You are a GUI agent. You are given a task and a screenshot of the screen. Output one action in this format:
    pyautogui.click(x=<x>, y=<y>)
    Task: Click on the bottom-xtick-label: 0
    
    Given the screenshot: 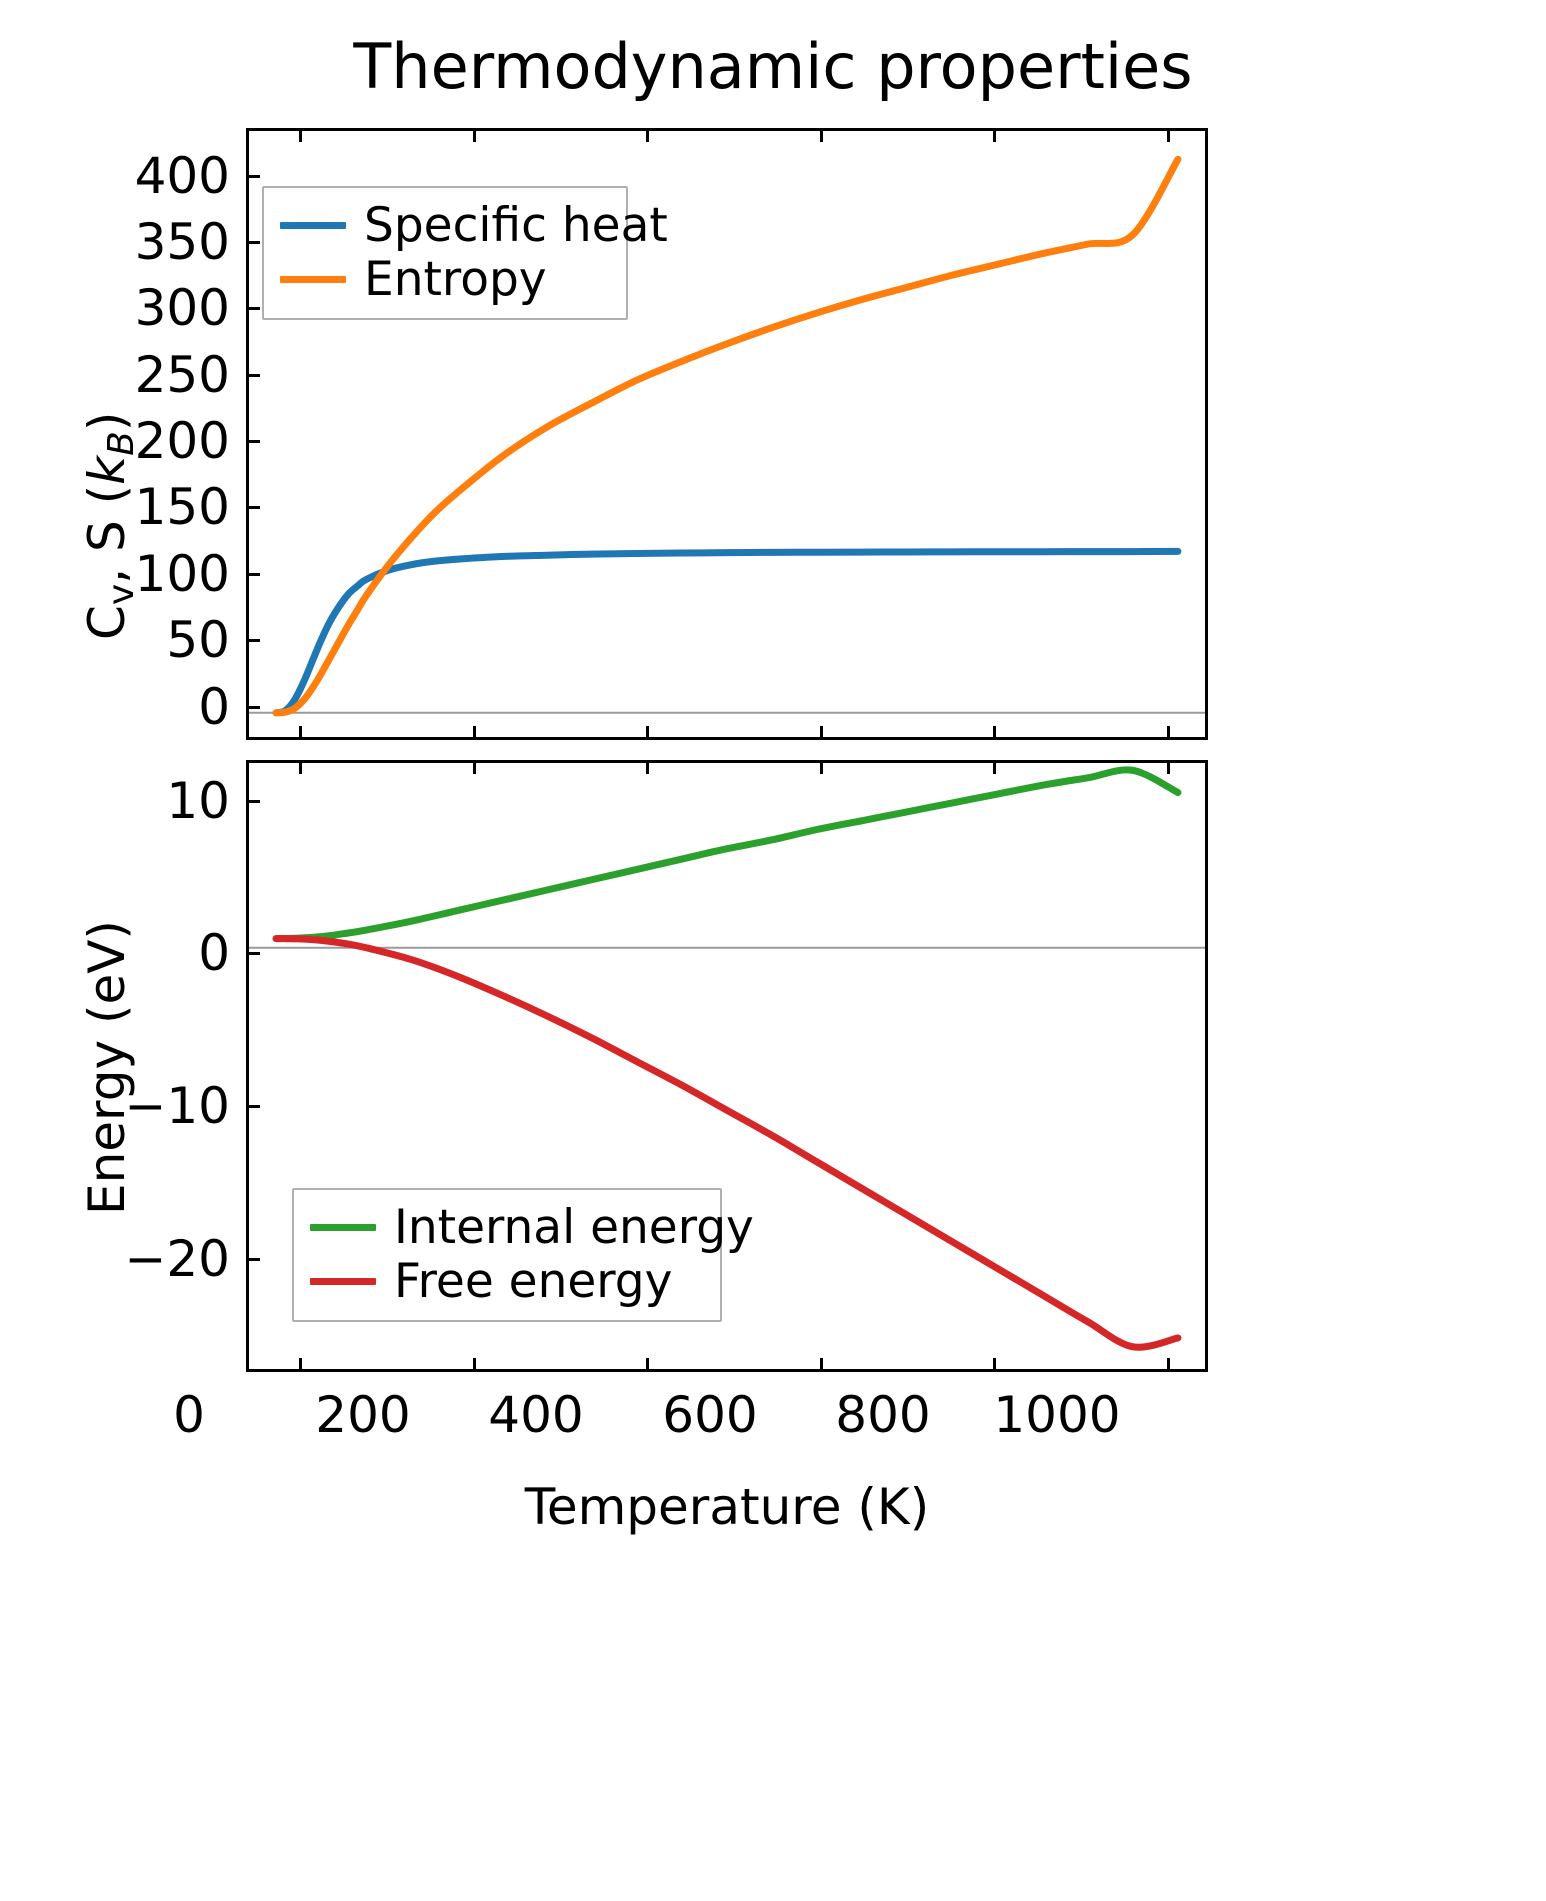 What is the action you would take?
    pyautogui.click(x=189, y=1415)
    